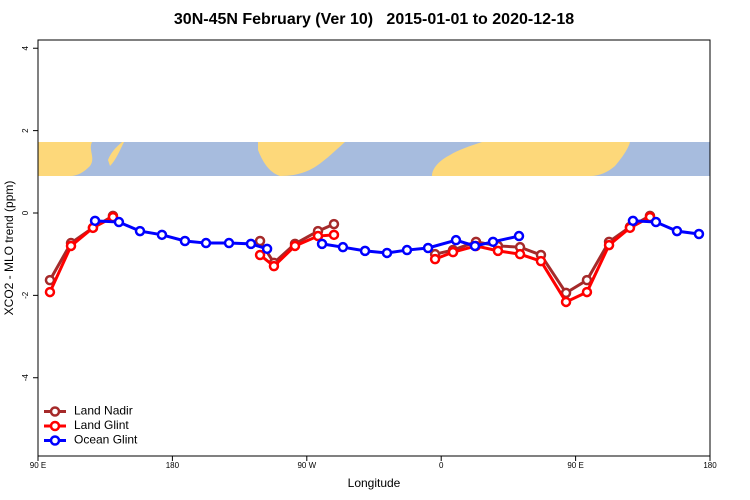  Describe the element at coordinates (9, 248) in the screenshot. I see `y-axis-label: XCO2 - MLO trend (ppm)` at that location.